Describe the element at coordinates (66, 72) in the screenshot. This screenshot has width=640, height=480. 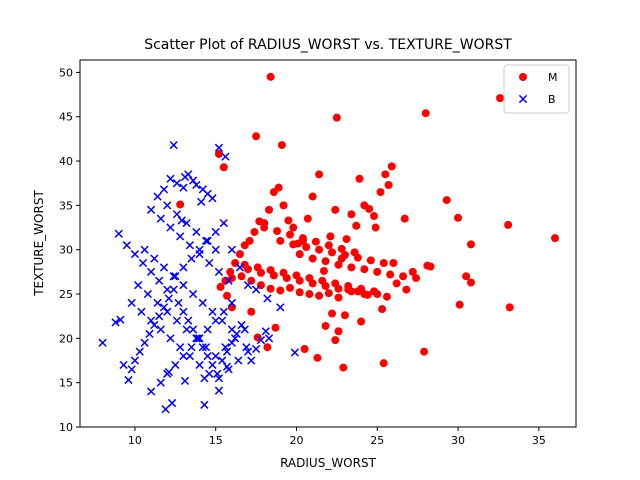
I see `y-tick-label: 50` at that location.